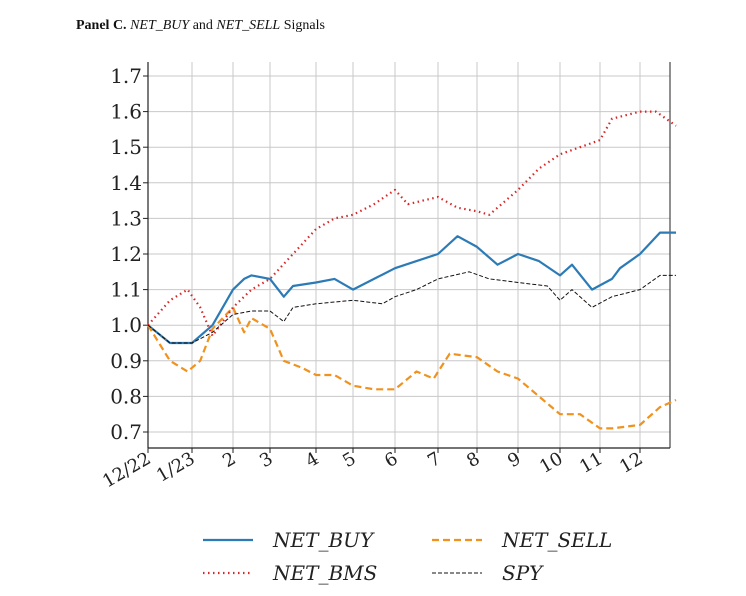 The height and width of the screenshot is (596, 746). What do you see at coordinates (126, 76) in the screenshot?
I see `y-tick-label: 1.7` at bounding box center [126, 76].